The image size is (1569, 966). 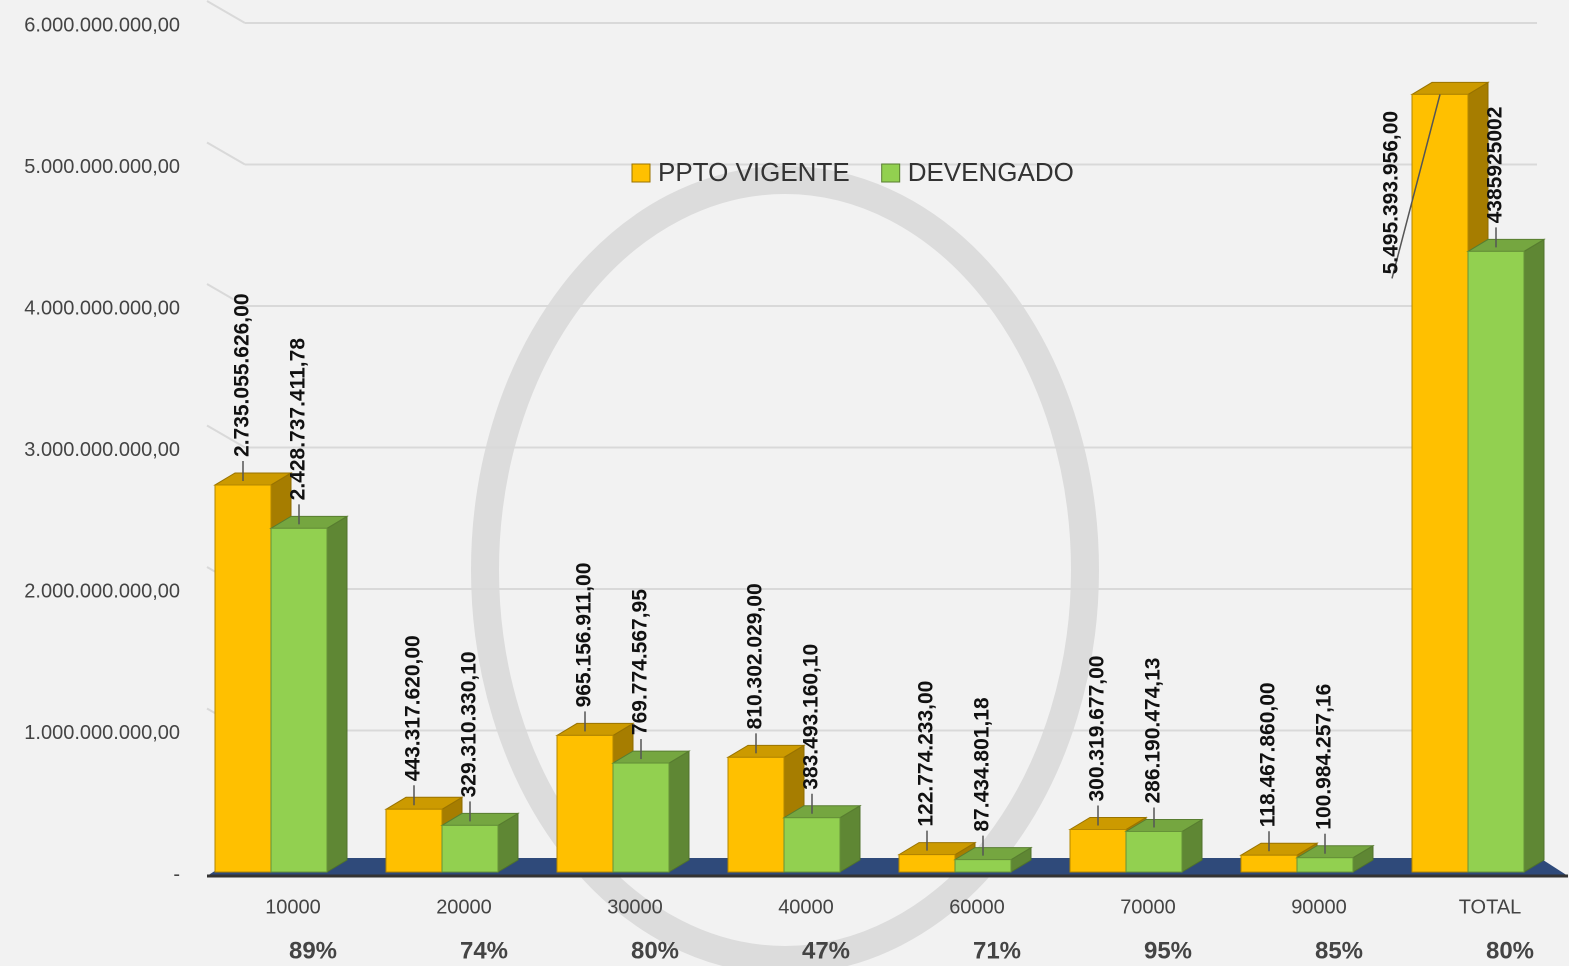 I want to click on floor, so click(x=887, y=867).